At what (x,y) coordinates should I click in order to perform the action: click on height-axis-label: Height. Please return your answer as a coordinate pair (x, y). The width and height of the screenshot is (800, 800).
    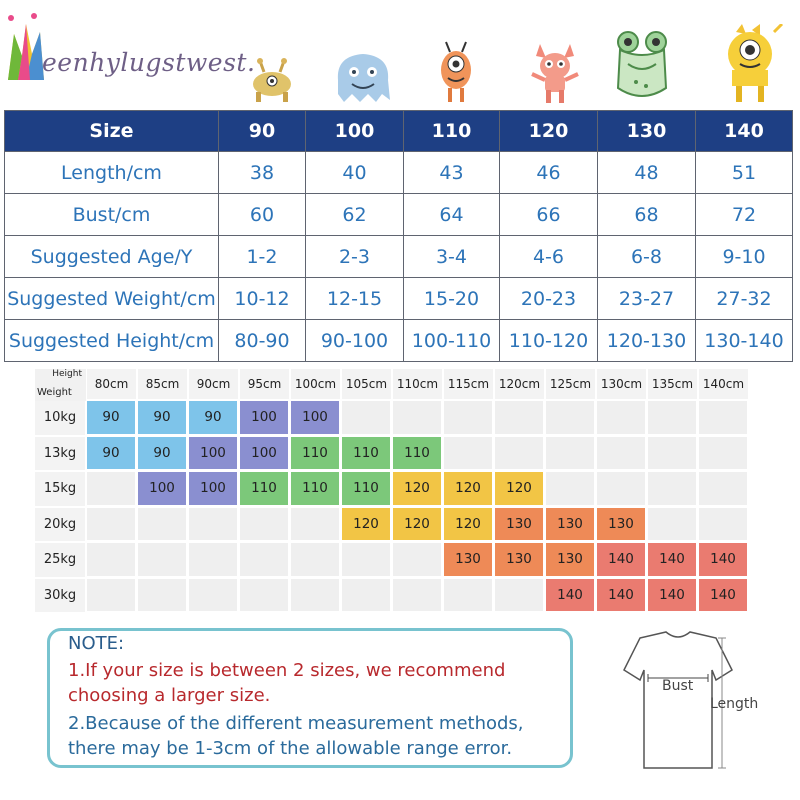
    Looking at the image, I should click on (67, 374).